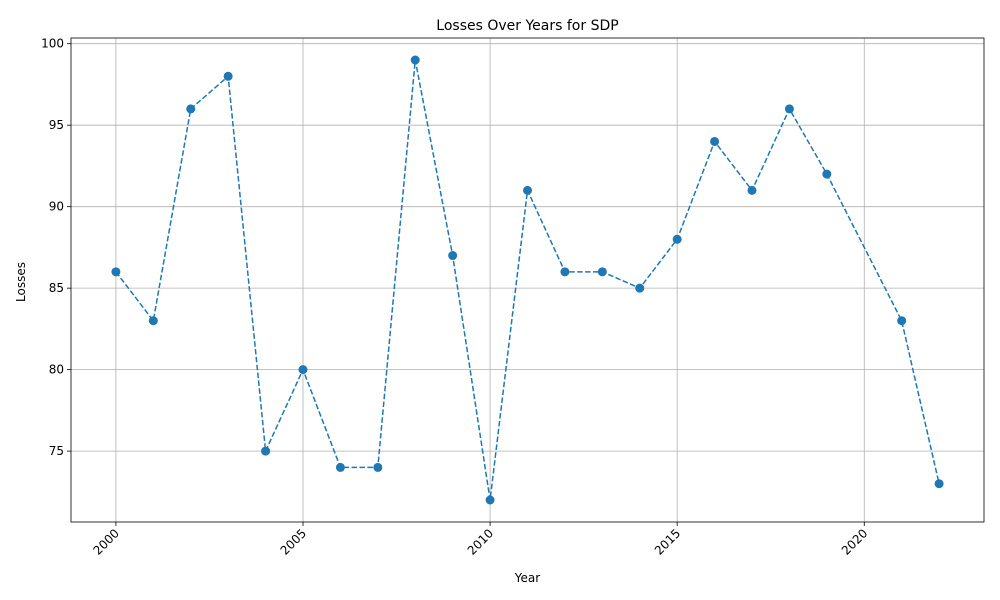  I want to click on y-tick-label: 90, so click(56, 207).